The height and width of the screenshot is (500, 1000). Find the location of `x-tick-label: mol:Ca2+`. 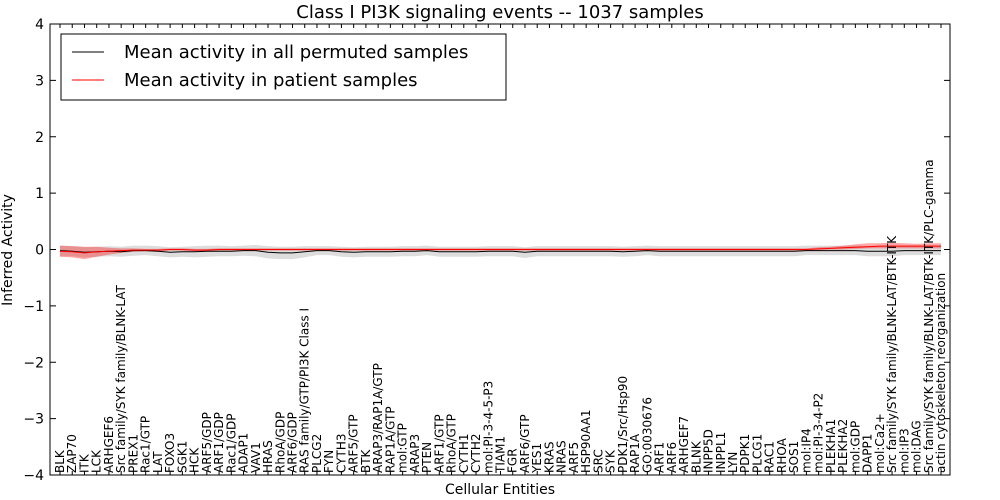

x-tick-label: mol:Ca2+ is located at coordinates (880, 443).